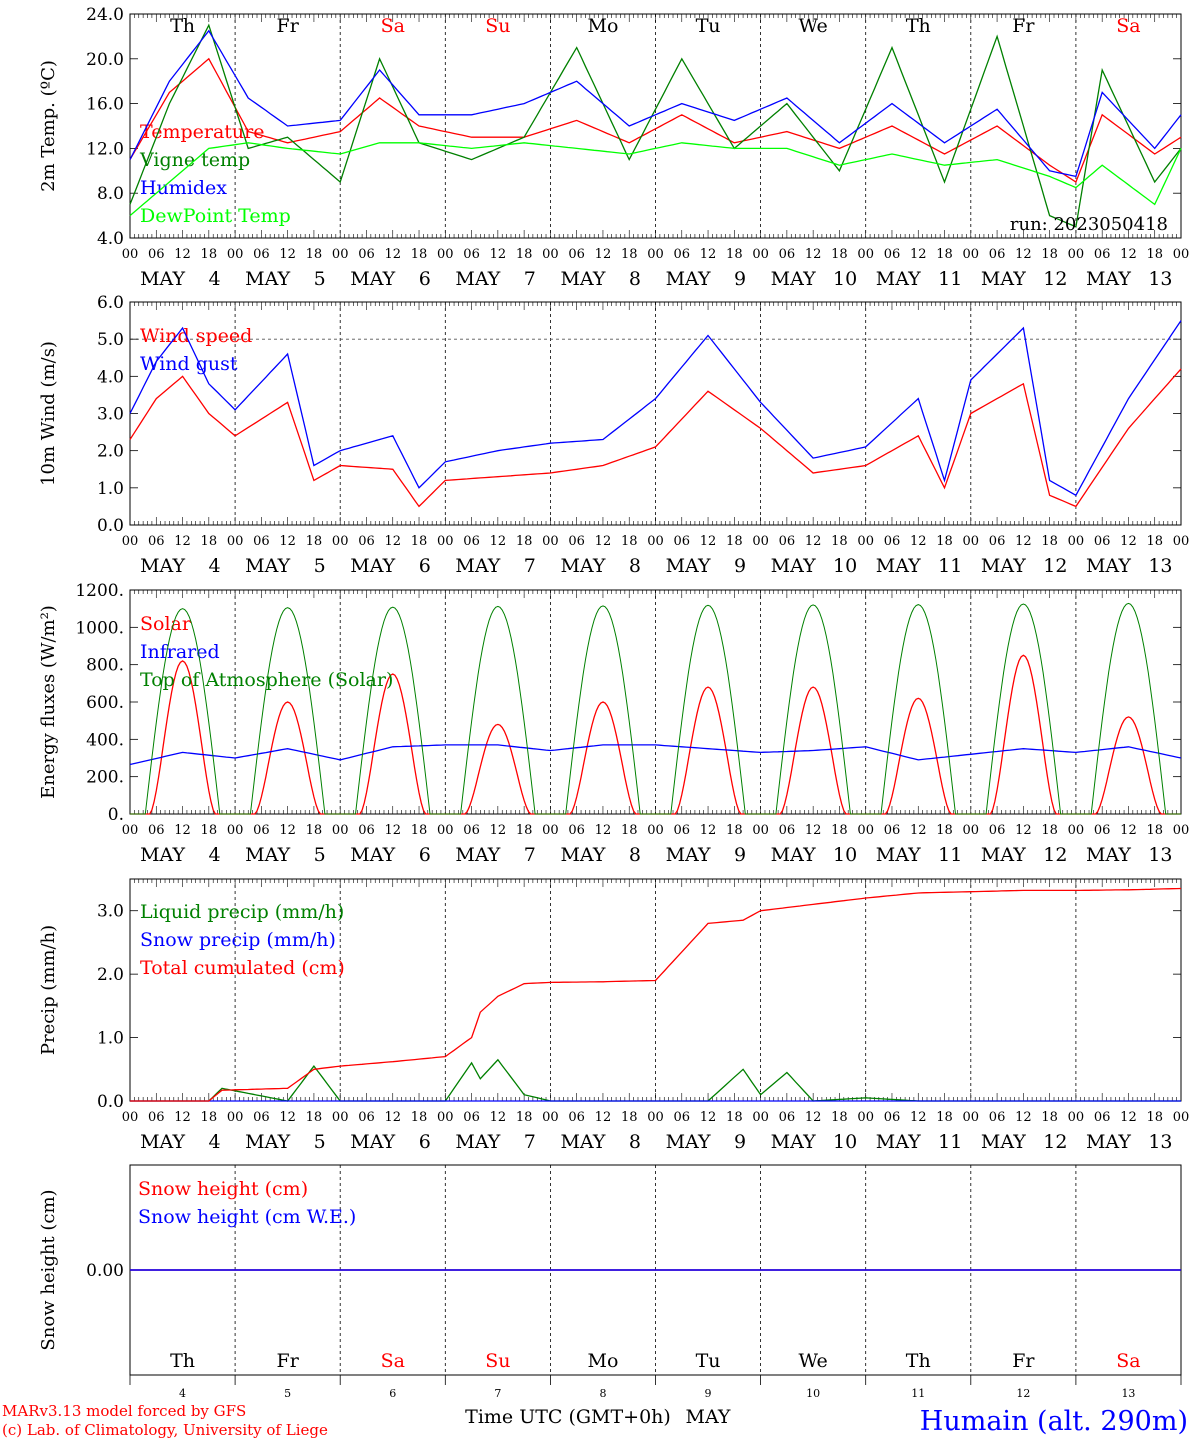 The height and width of the screenshot is (1445, 1194). I want to click on date-label-small: 7, so click(497, 1393).